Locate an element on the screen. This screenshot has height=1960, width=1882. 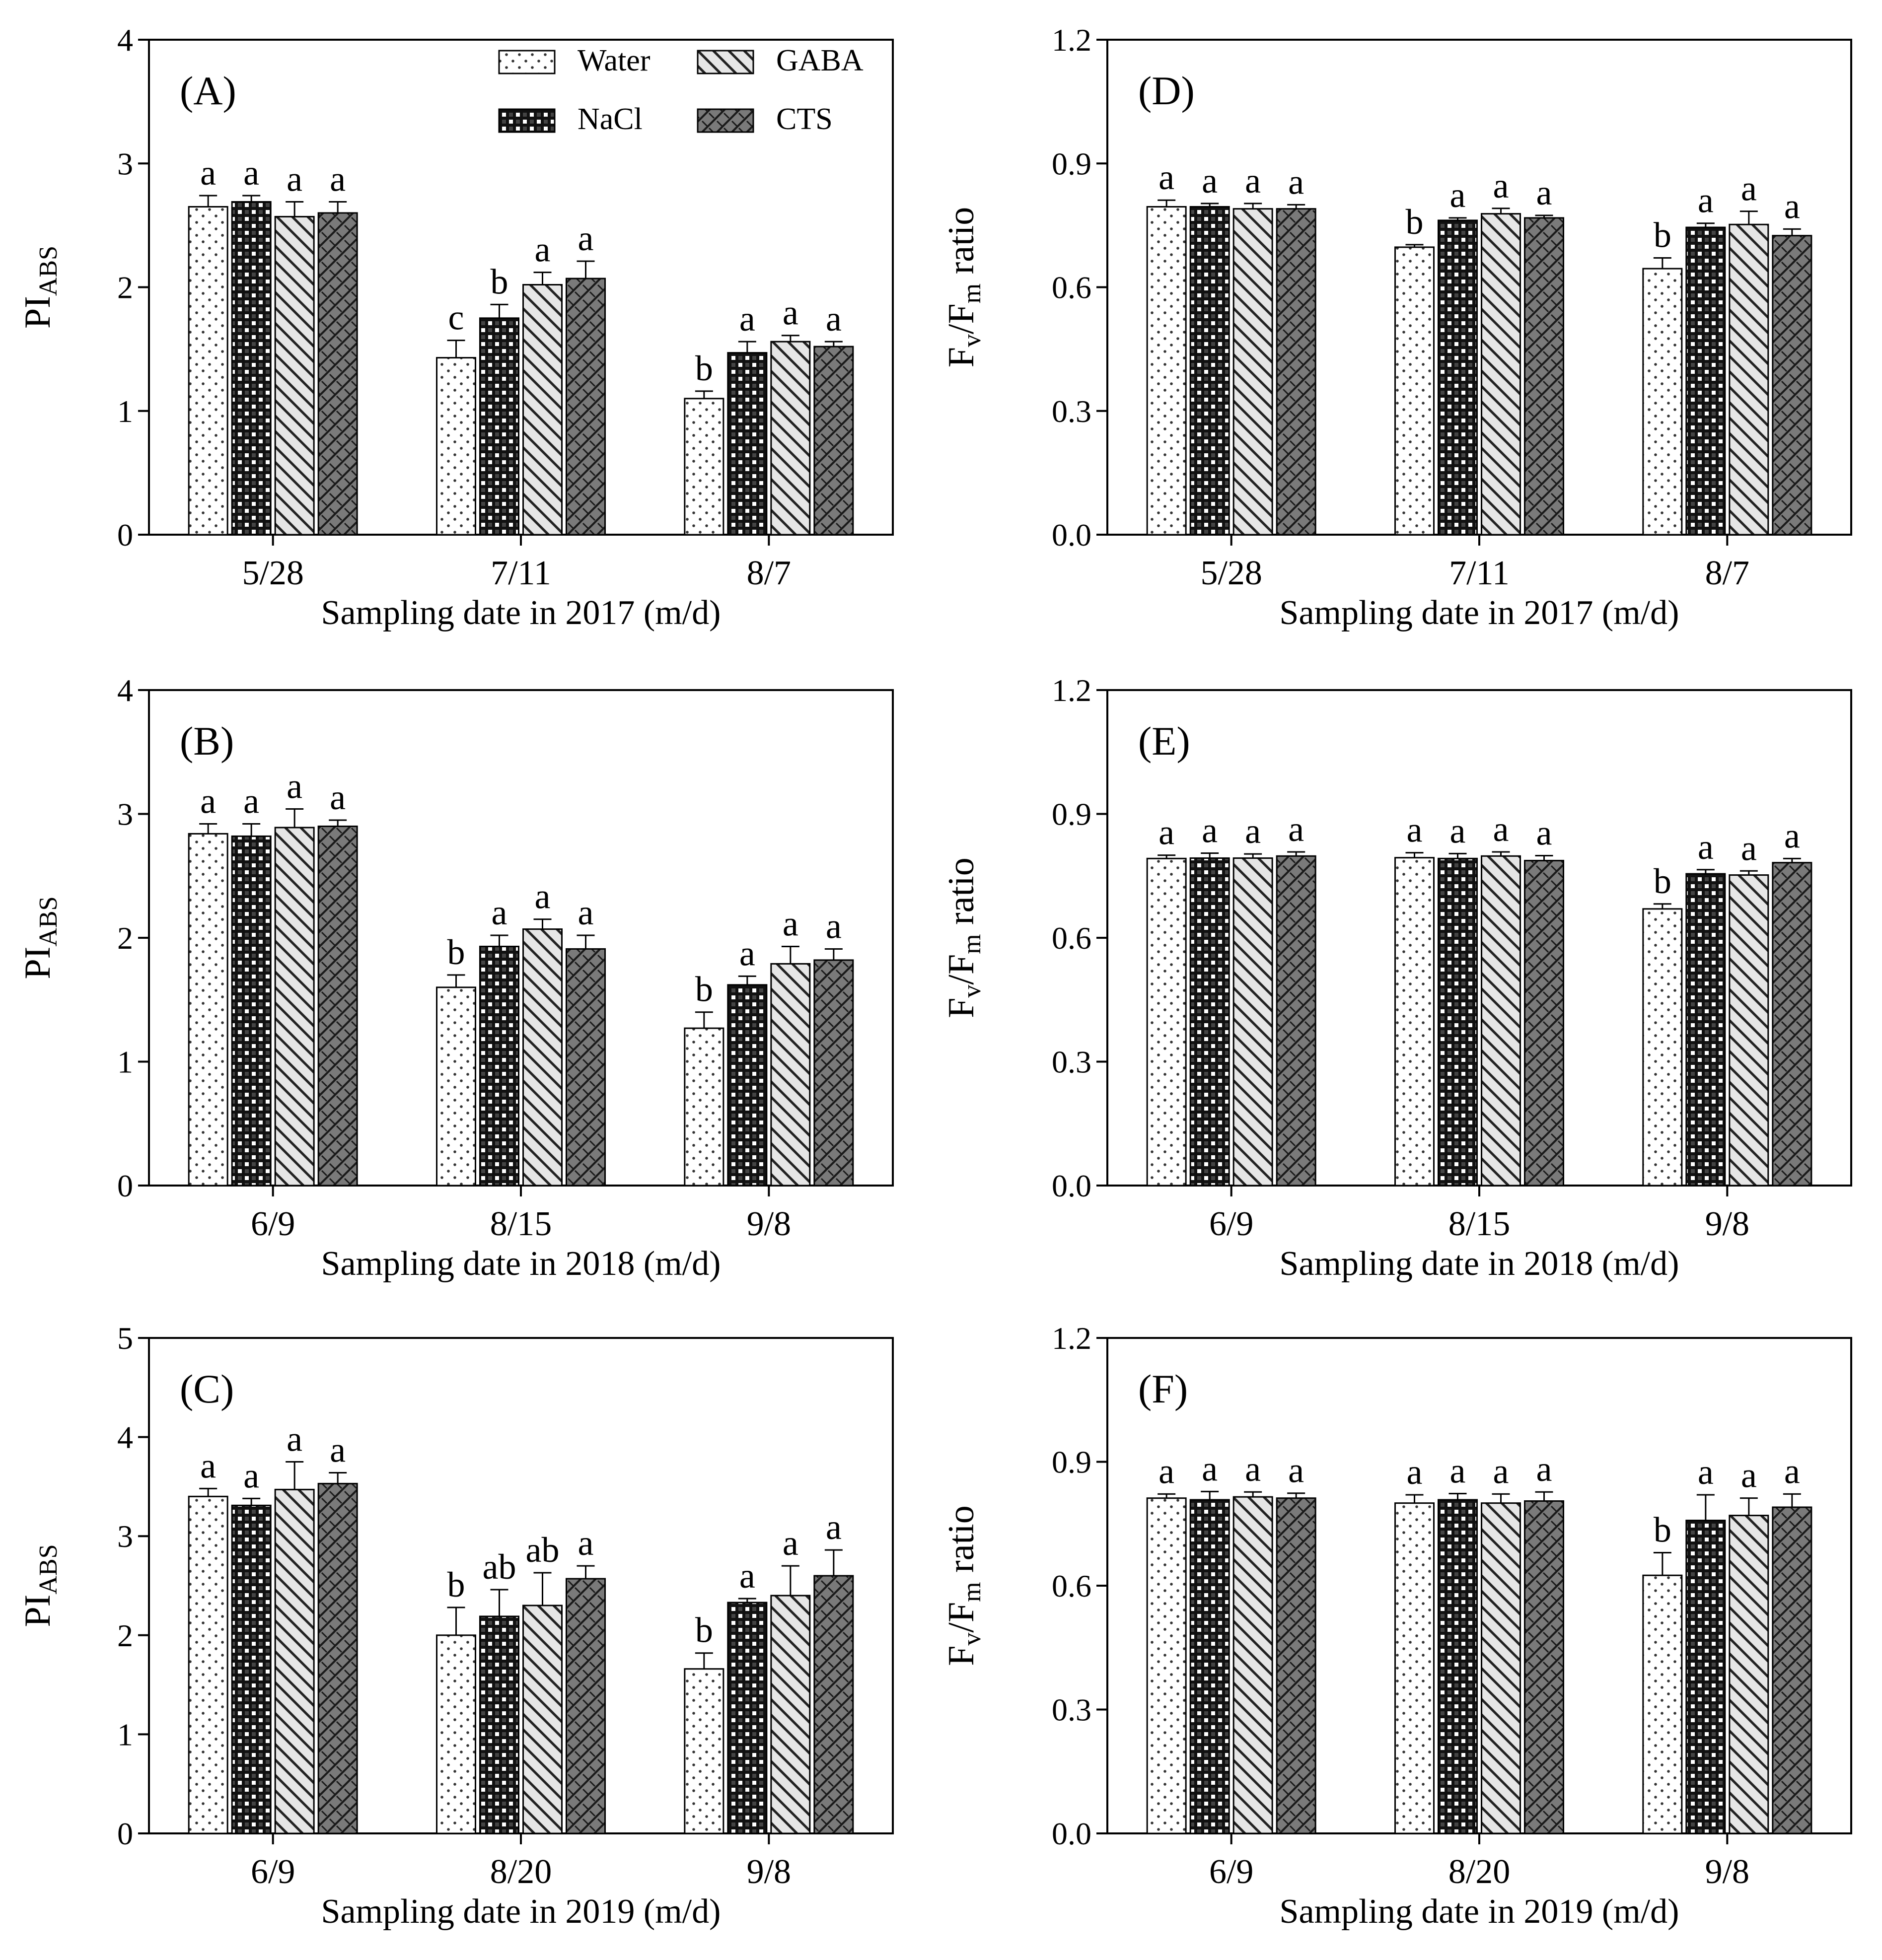
x-tick-label: 7/11 is located at coordinates (1479, 573).